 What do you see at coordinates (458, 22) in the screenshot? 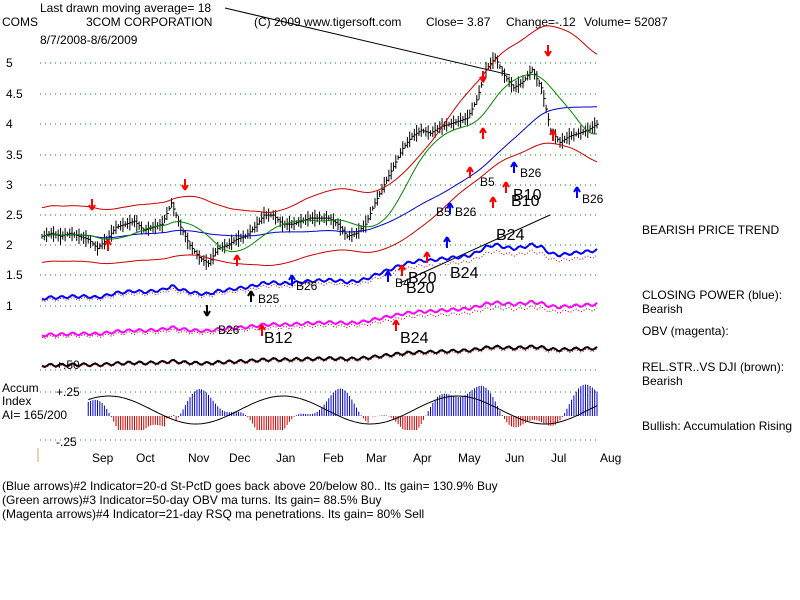
I see `close-label: Close= 3.87` at bounding box center [458, 22].